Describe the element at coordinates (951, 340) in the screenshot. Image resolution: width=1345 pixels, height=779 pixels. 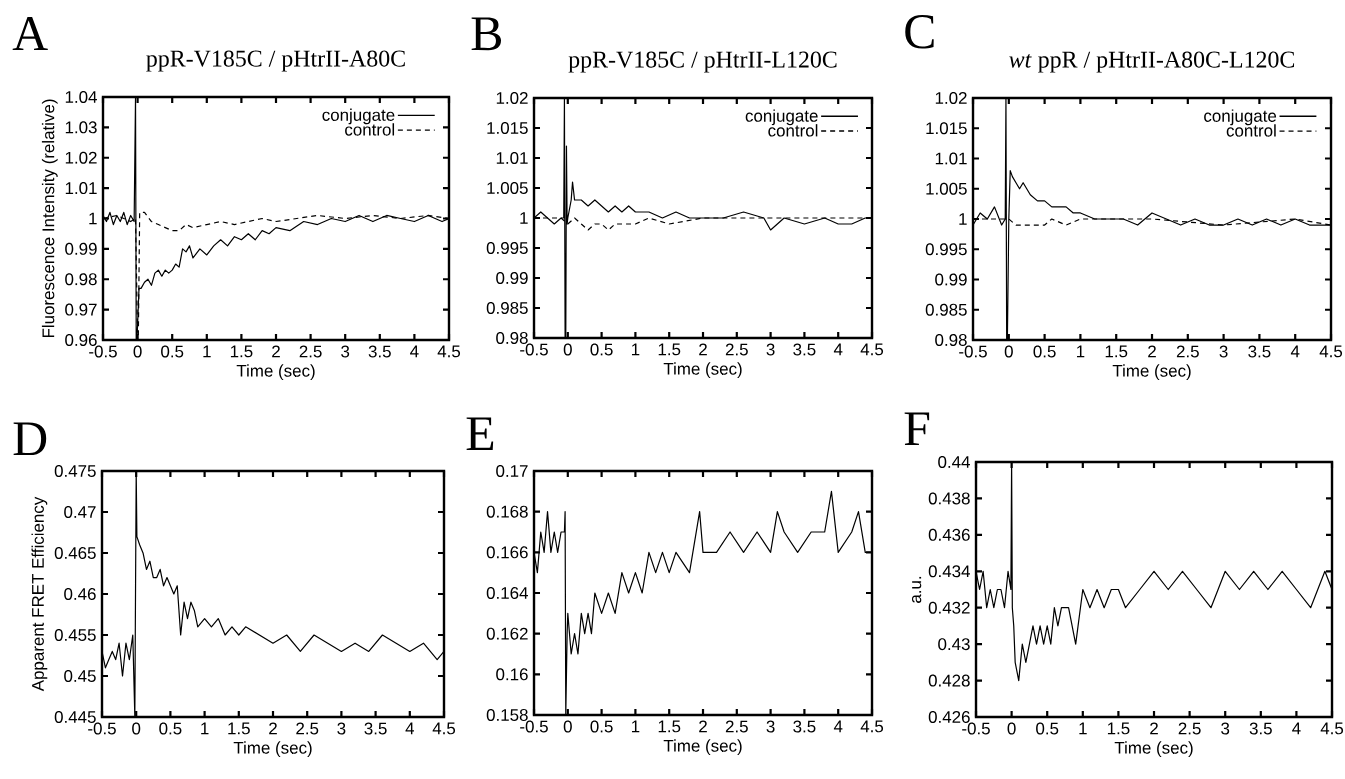
I see `y-tick-label: 0.98` at that location.